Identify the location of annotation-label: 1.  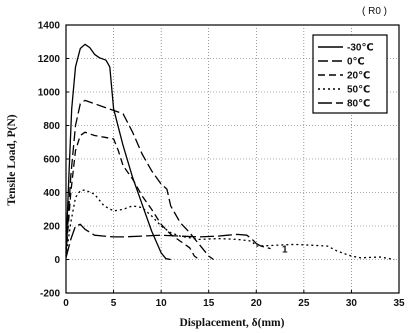
(285, 250).